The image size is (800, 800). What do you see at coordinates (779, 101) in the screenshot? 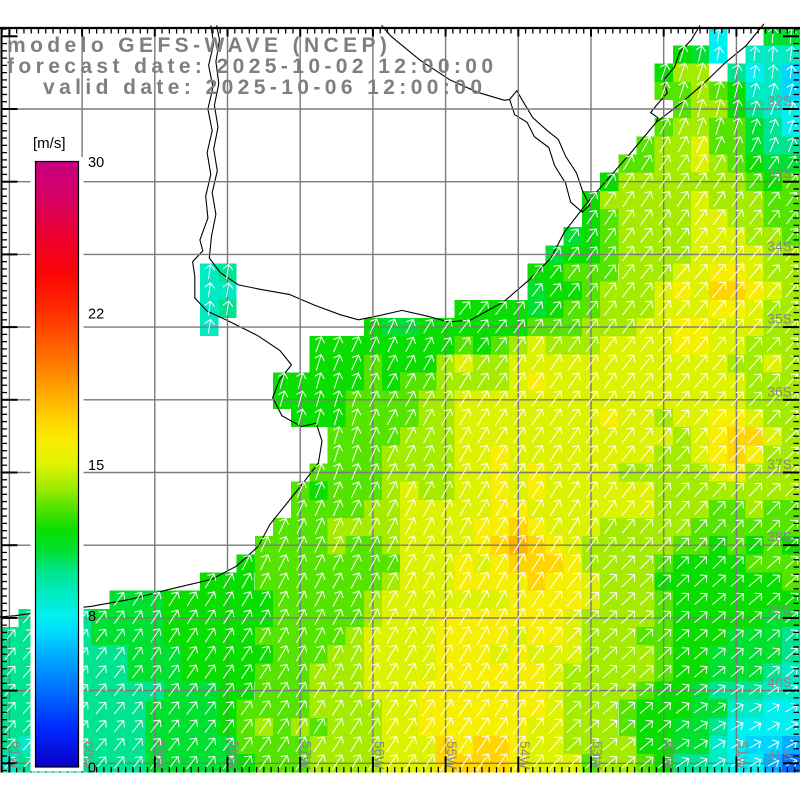
I see `svg-text: 32S` at bounding box center [779, 101].